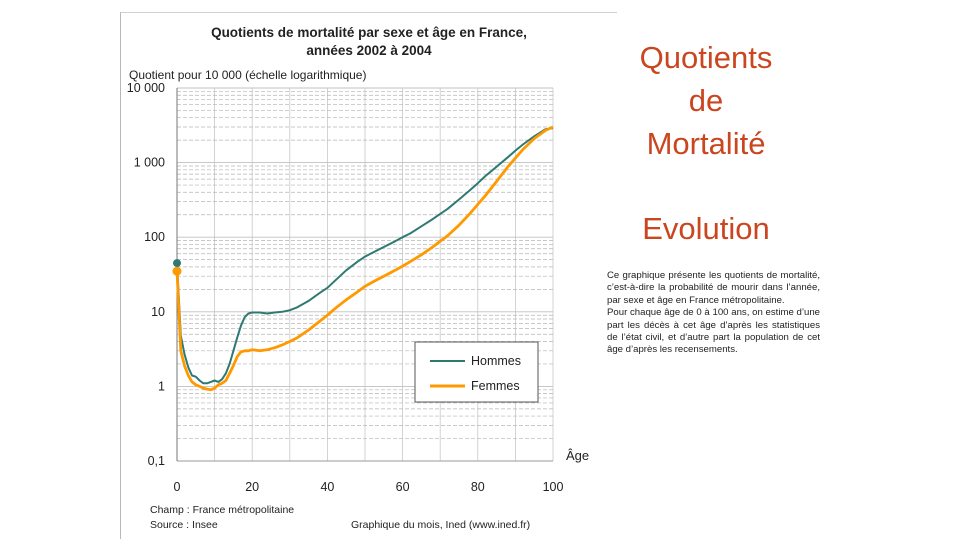 This screenshot has width=960, height=540. Describe the element at coordinates (177, 263) in the screenshot. I see `series-point-age-0-hommes` at that location.